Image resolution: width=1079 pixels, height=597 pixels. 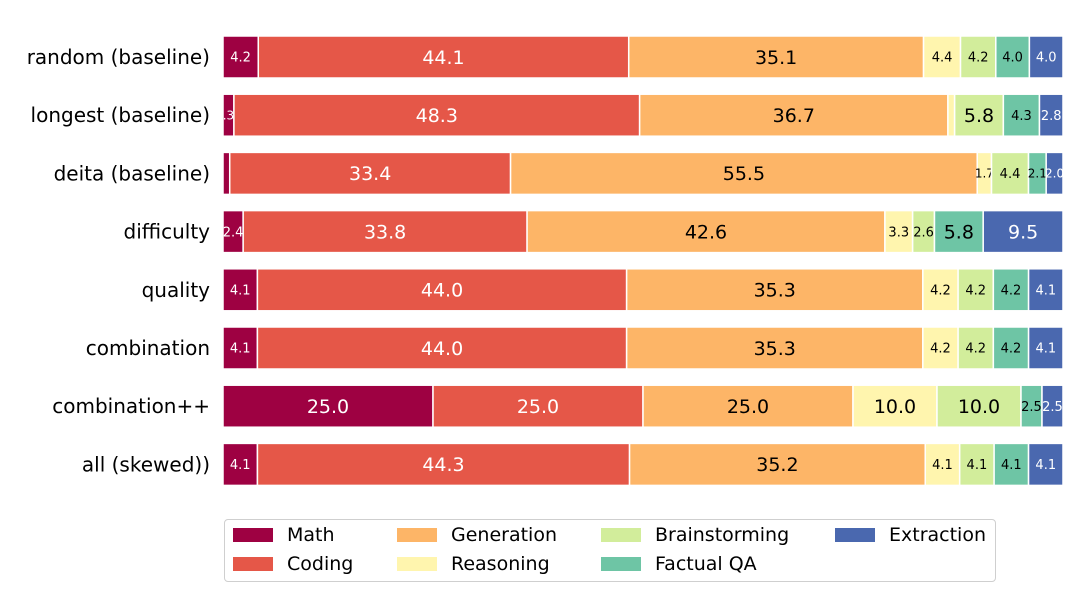 I want to click on data-label: 42.6, so click(x=706, y=232).